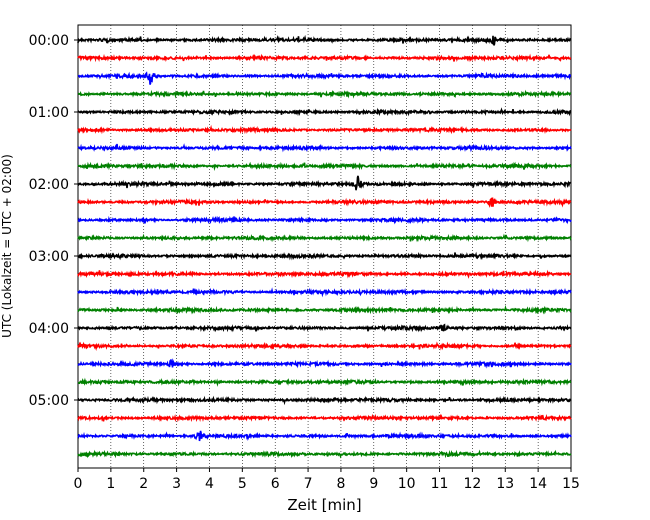 The height and width of the screenshot is (520, 650). I want to click on x-tick-label: 0, so click(78, 484).